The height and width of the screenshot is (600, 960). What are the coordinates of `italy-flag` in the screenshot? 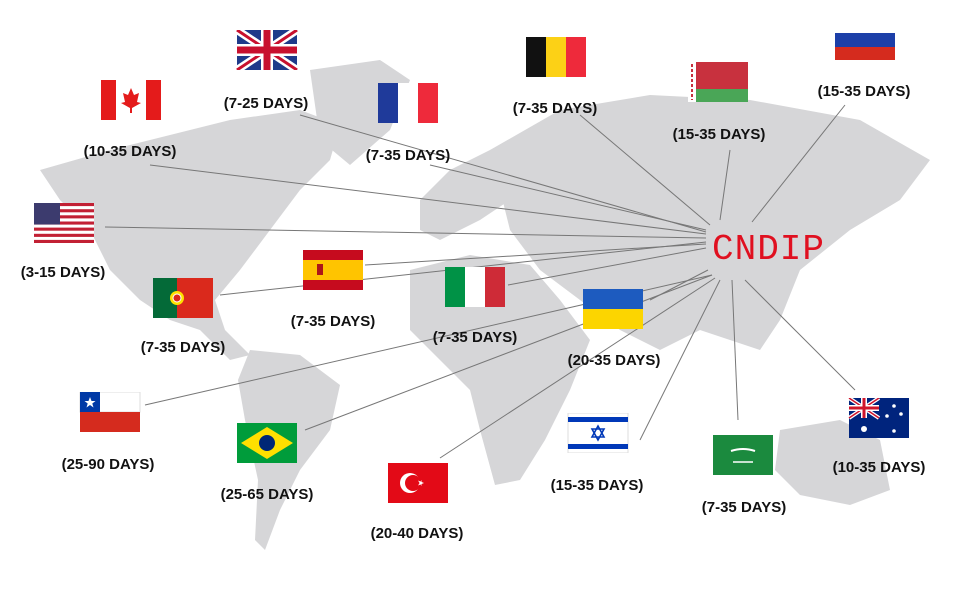 It's located at (475, 287).